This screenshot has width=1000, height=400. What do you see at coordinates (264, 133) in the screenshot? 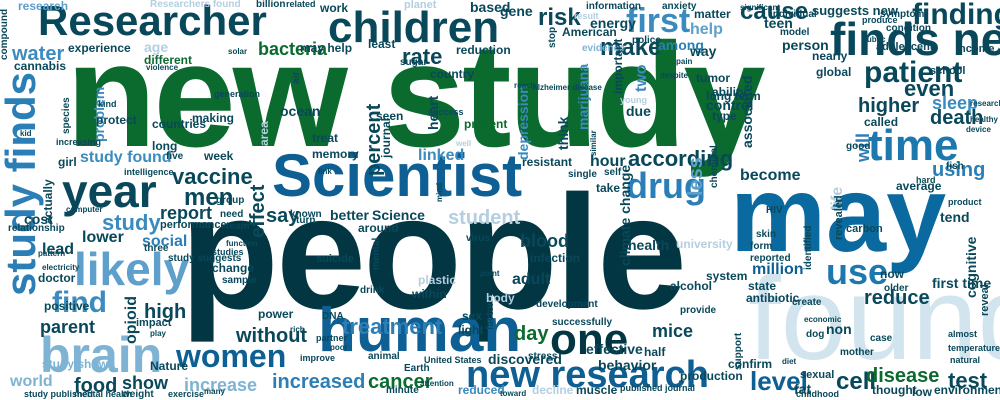
I see `word: area` at bounding box center [264, 133].